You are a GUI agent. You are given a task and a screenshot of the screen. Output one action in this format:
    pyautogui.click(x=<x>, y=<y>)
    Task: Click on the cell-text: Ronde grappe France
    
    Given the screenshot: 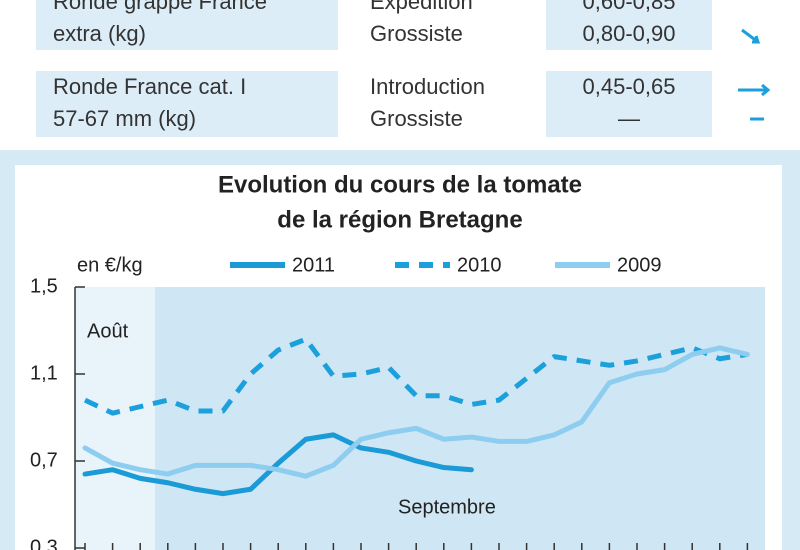 What is the action you would take?
    pyautogui.click(x=160, y=7)
    